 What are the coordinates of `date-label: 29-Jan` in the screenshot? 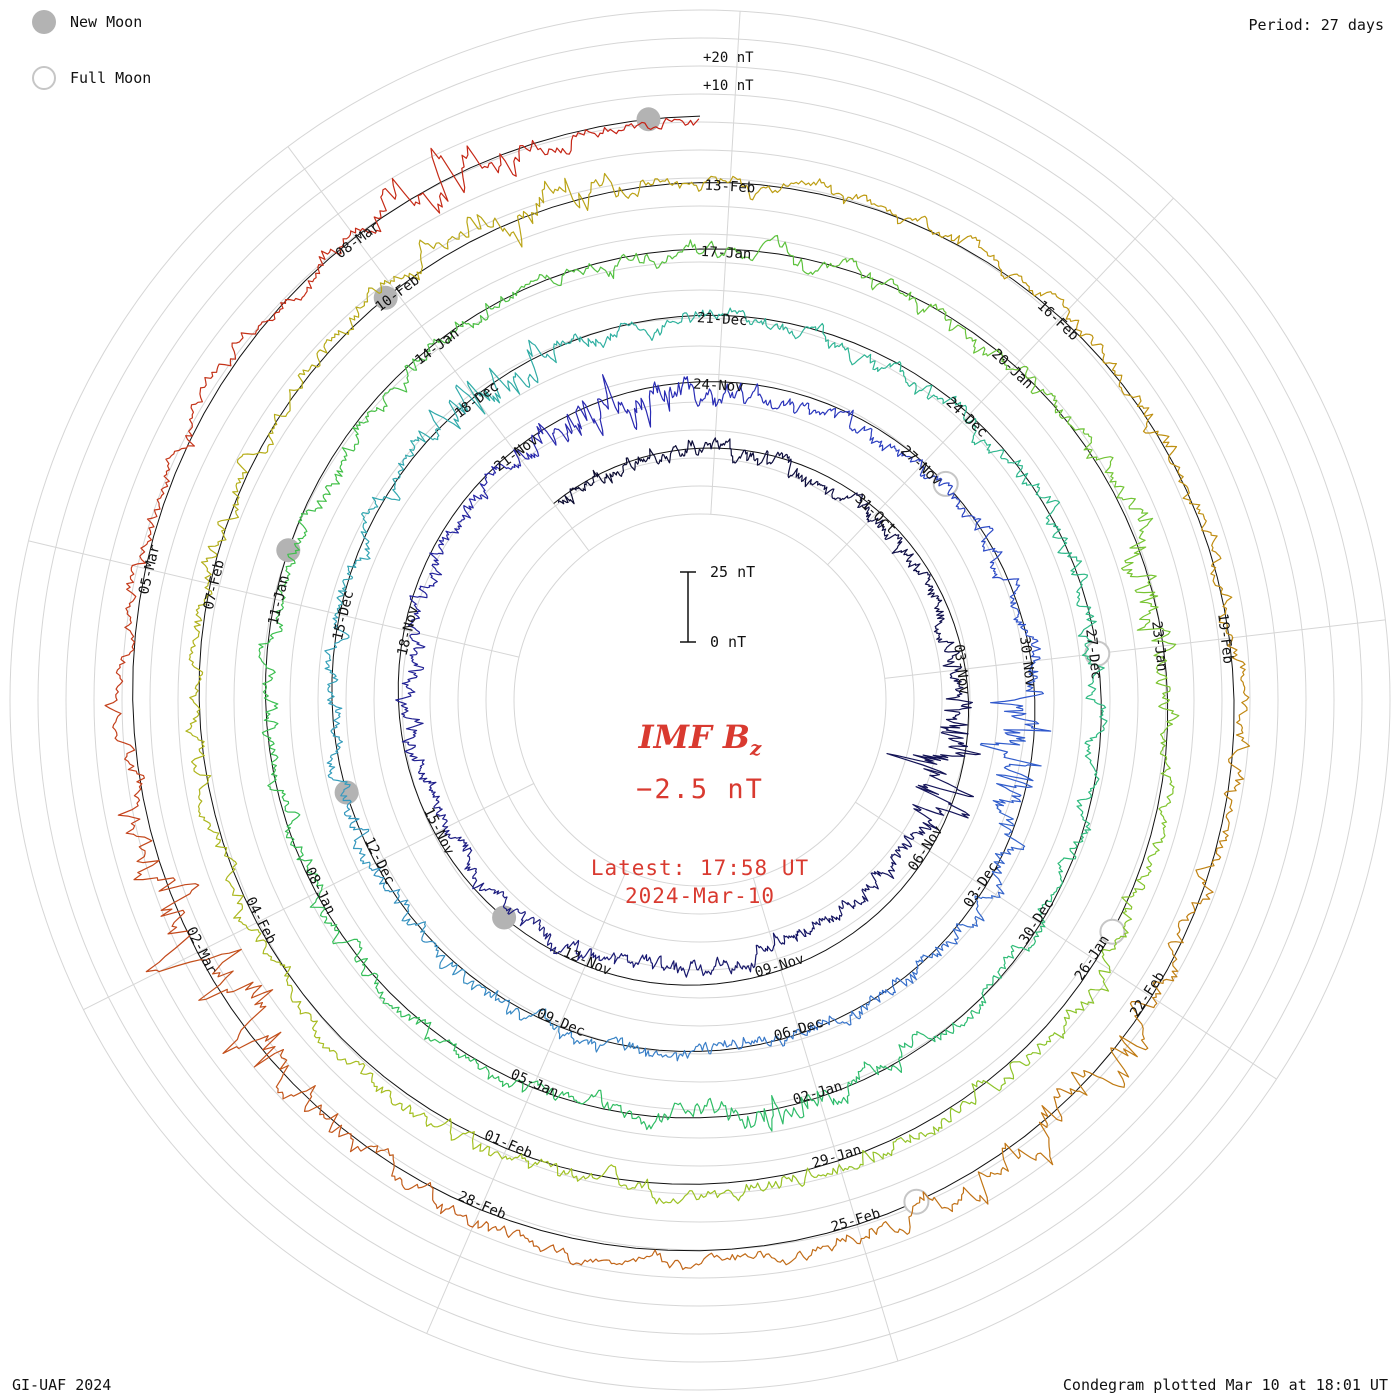 It's located at (836, 1157).